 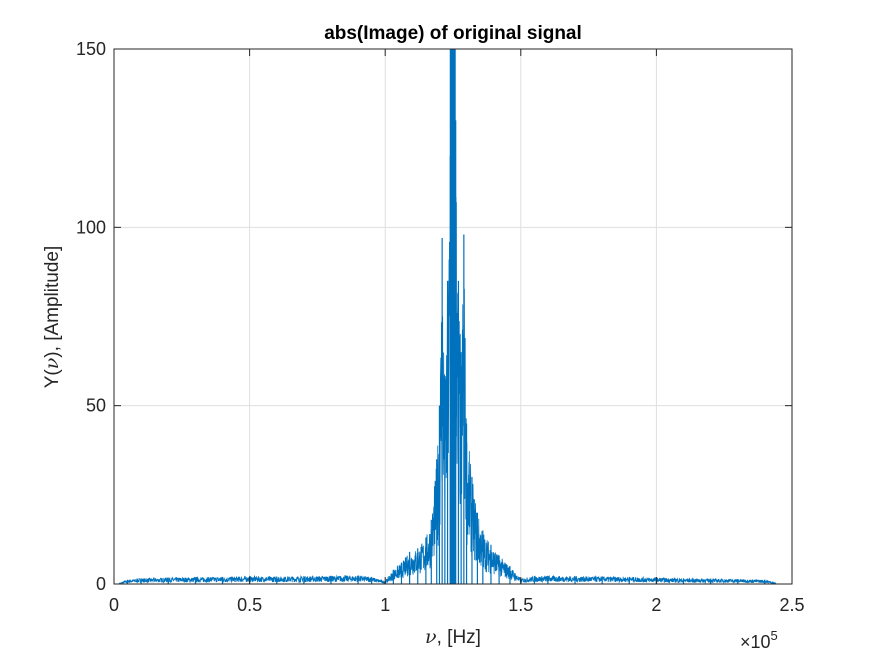 I want to click on y-axis-label-prefix: Y(, so click(x=52, y=379).